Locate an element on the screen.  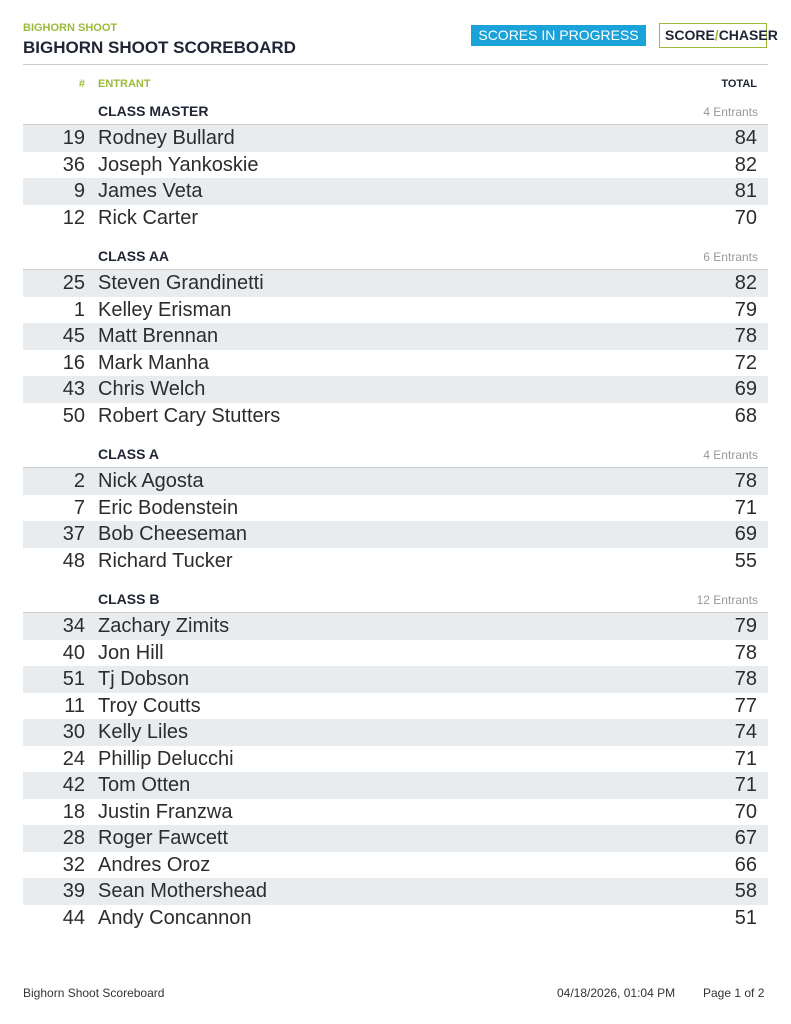
entrant-name: Phillip Delucchi is located at coordinates (166, 758).